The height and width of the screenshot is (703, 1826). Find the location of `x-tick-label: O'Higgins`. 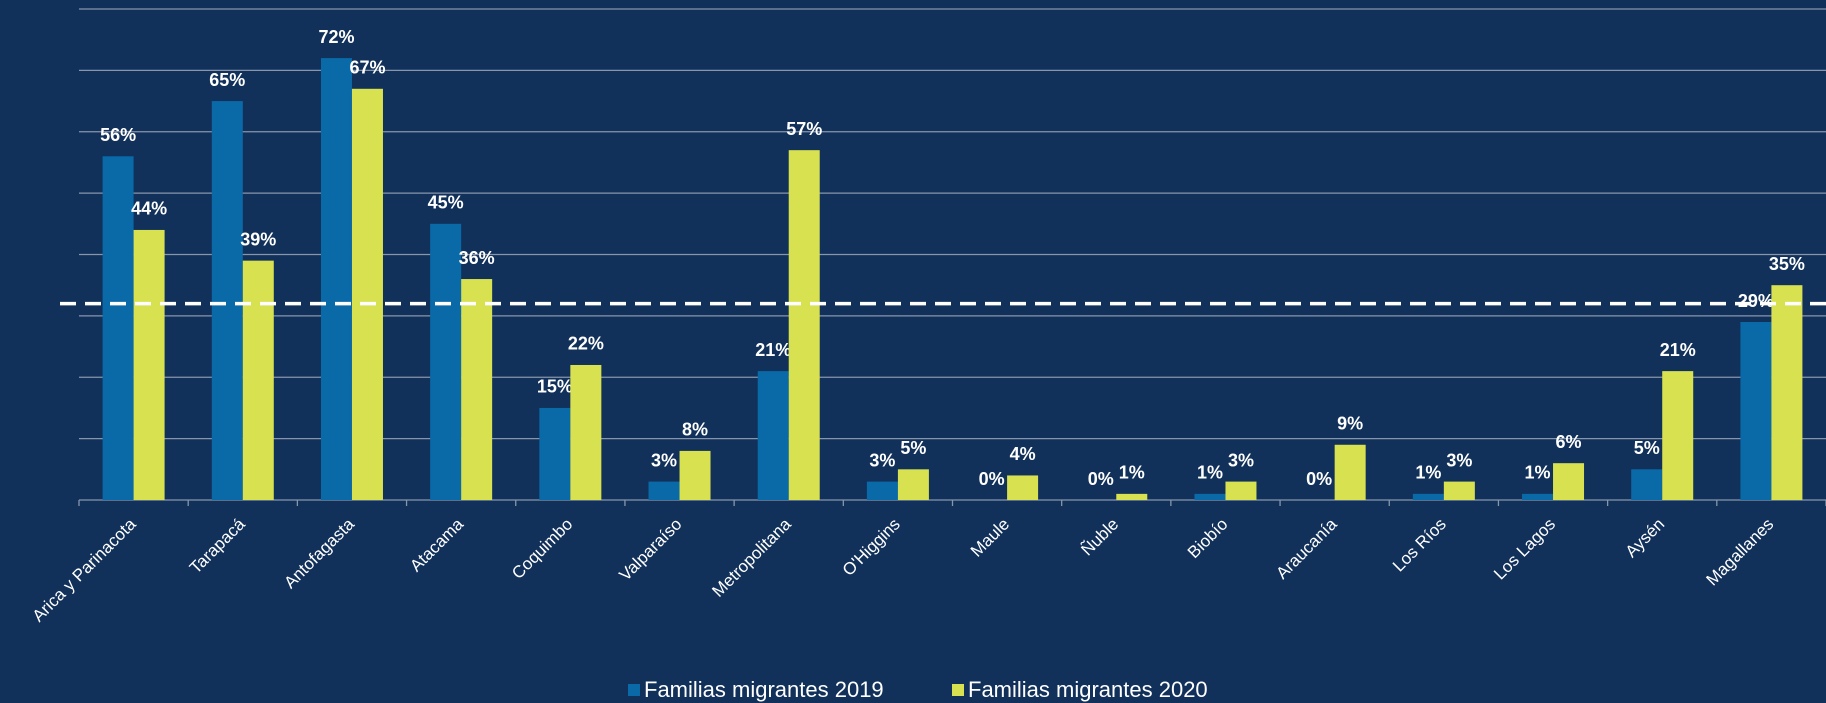

x-tick-label: O'Higgins is located at coordinates (871, 547).